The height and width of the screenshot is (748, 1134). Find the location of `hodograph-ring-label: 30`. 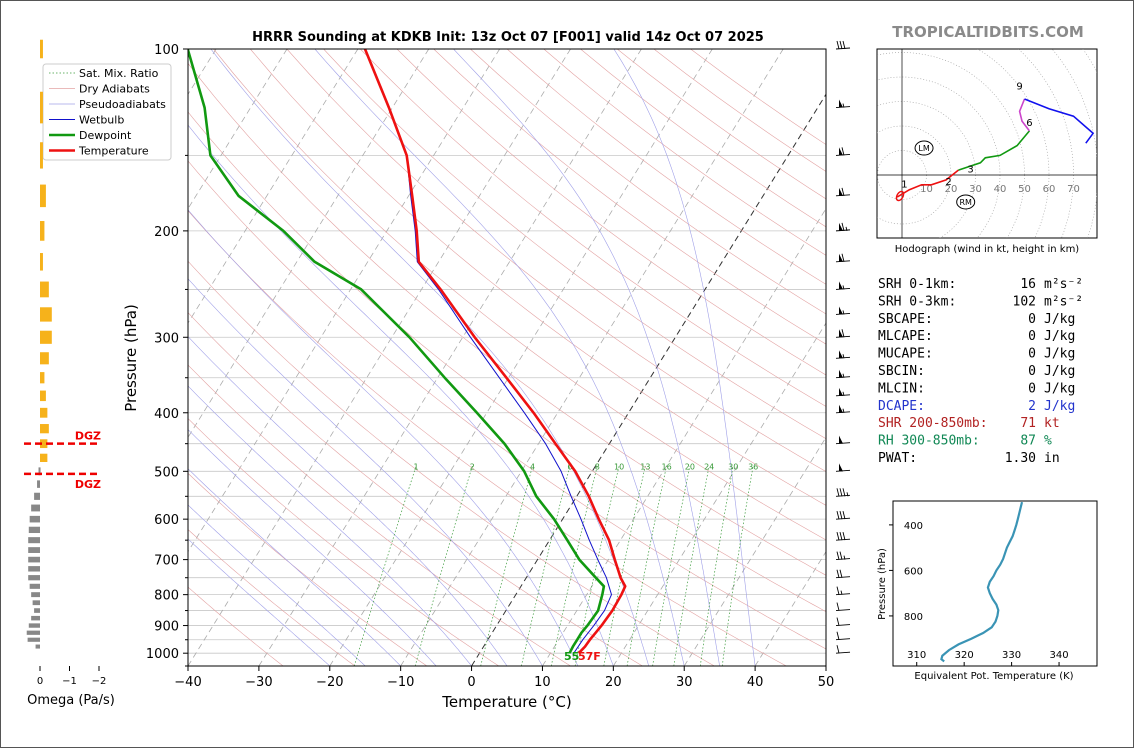

hodograph-ring-label: 30 is located at coordinates (975, 189).